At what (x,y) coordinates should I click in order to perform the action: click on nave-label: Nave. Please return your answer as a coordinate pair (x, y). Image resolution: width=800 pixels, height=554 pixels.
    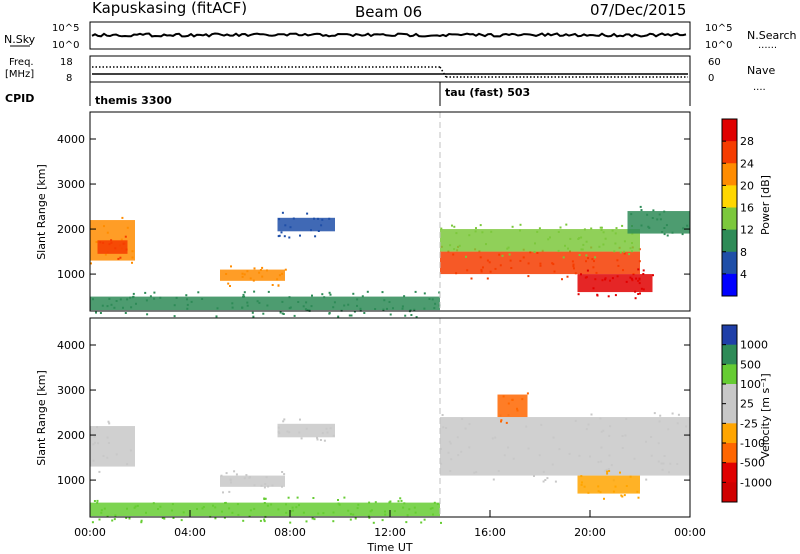
    Looking at the image, I should click on (761, 70).